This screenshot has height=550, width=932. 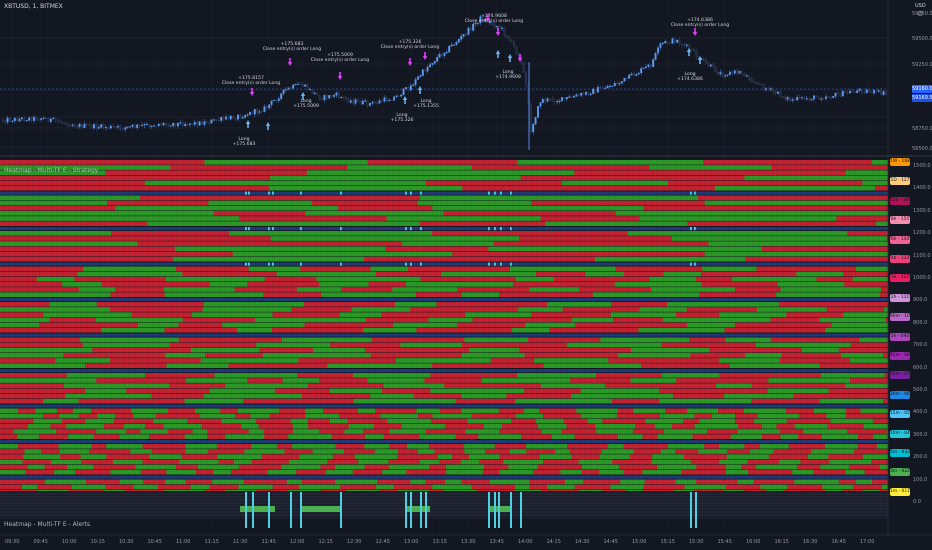 What do you see at coordinates (900, 278) in the screenshot?
I see `timeframe-tag: 3h - 122` at bounding box center [900, 278].